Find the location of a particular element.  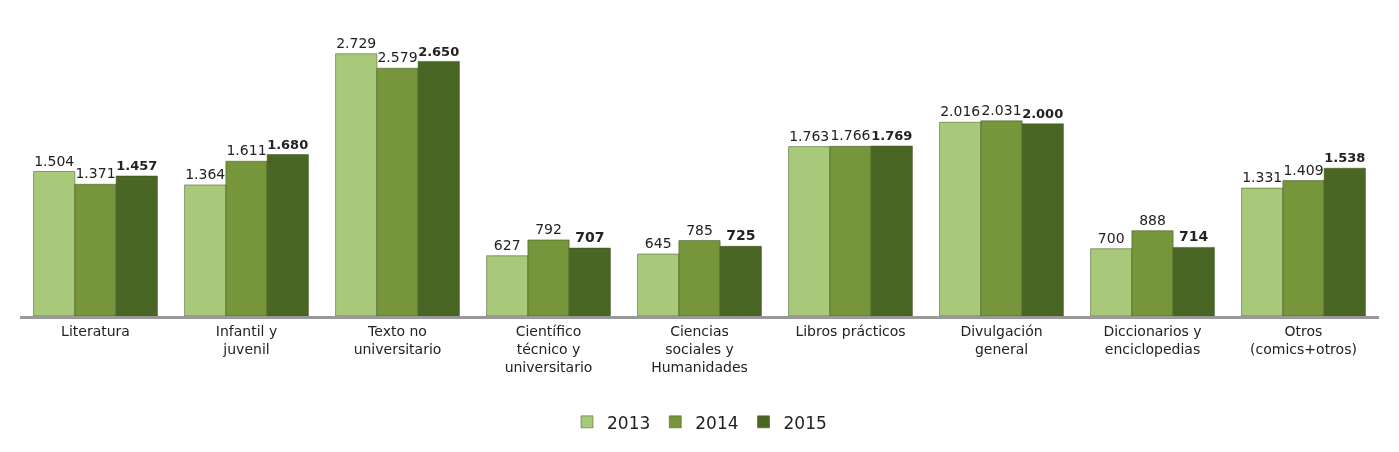

data-label: 1.371 is located at coordinates (95, 173).